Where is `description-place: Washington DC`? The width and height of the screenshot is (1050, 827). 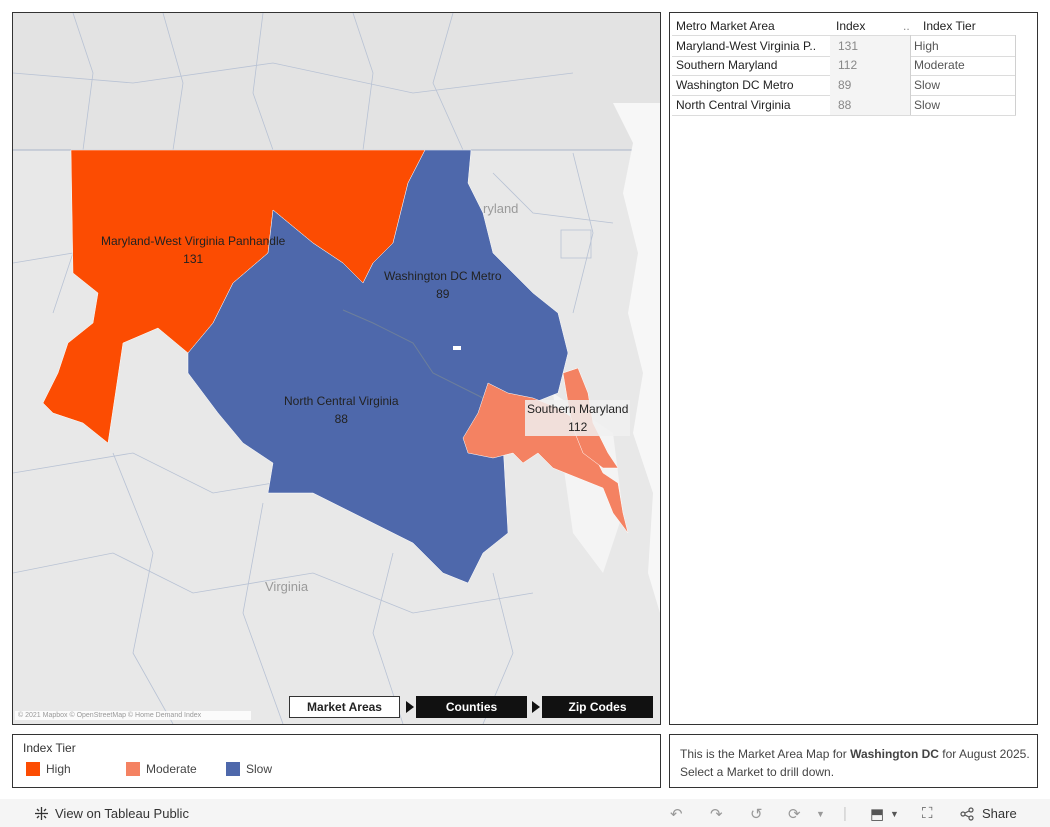
description-place: Washington DC is located at coordinates (894, 754).